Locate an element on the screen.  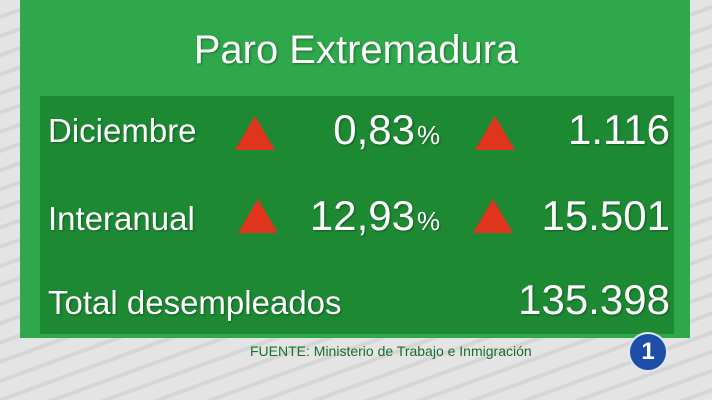
count: 135.398 is located at coordinates (594, 299).